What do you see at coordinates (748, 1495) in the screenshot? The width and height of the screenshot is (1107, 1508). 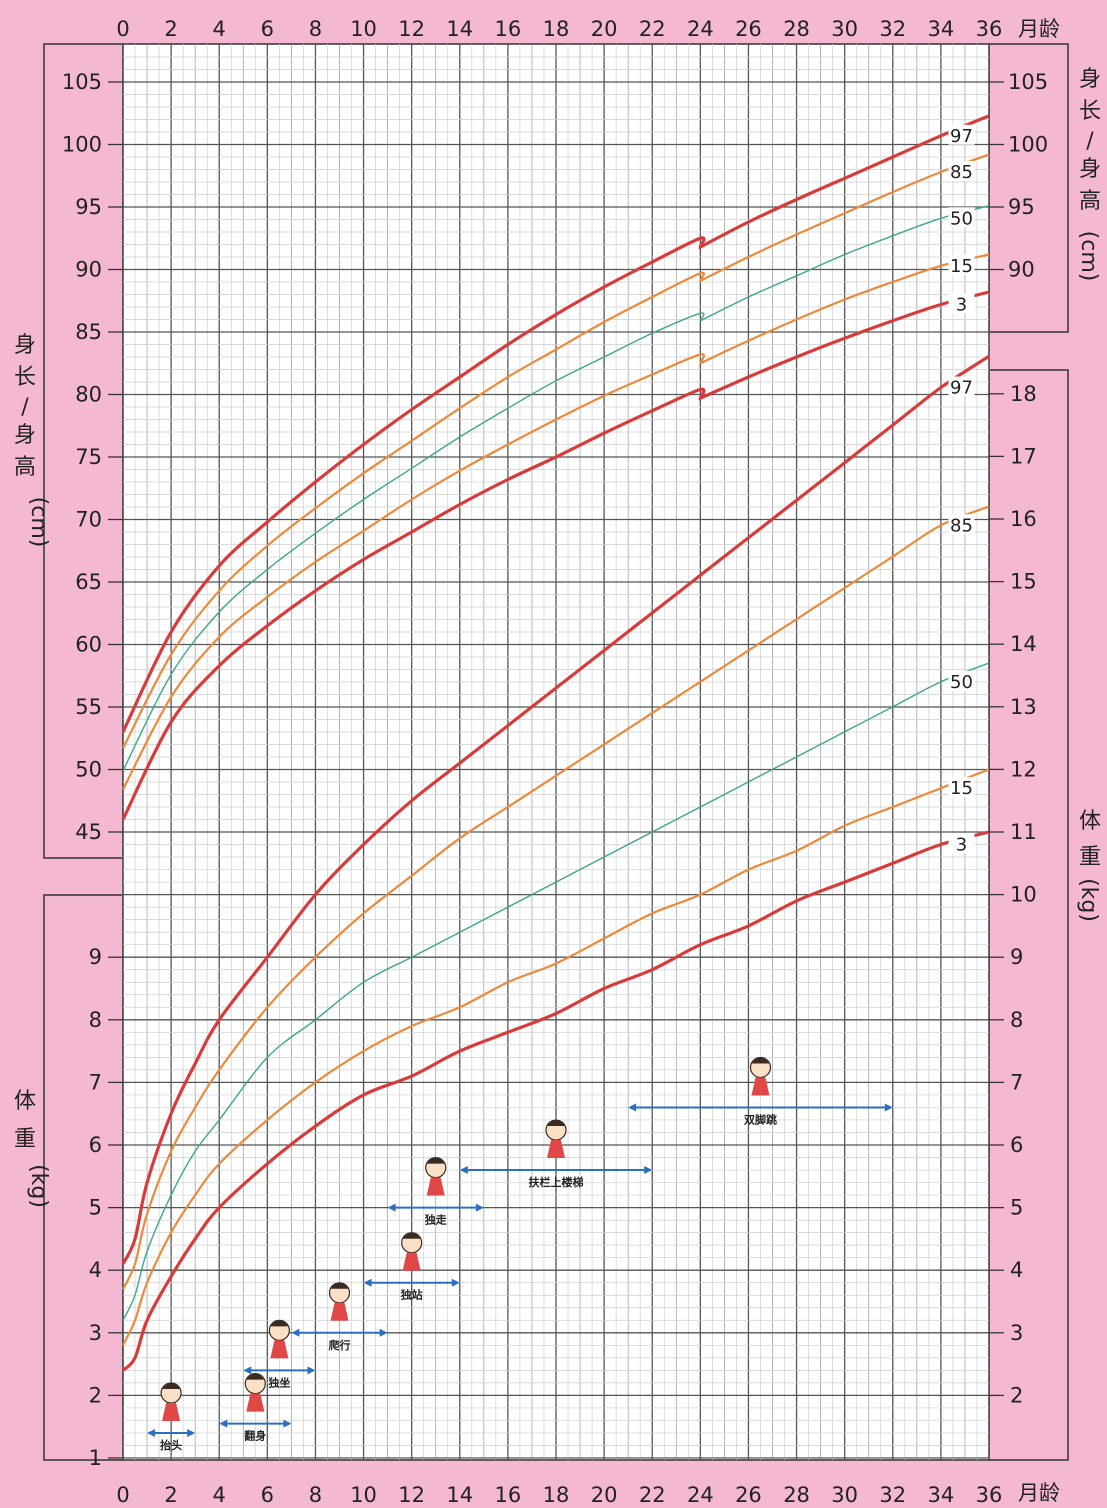 I see `x-tick-label-bottom: 26` at bounding box center [748, 1495].